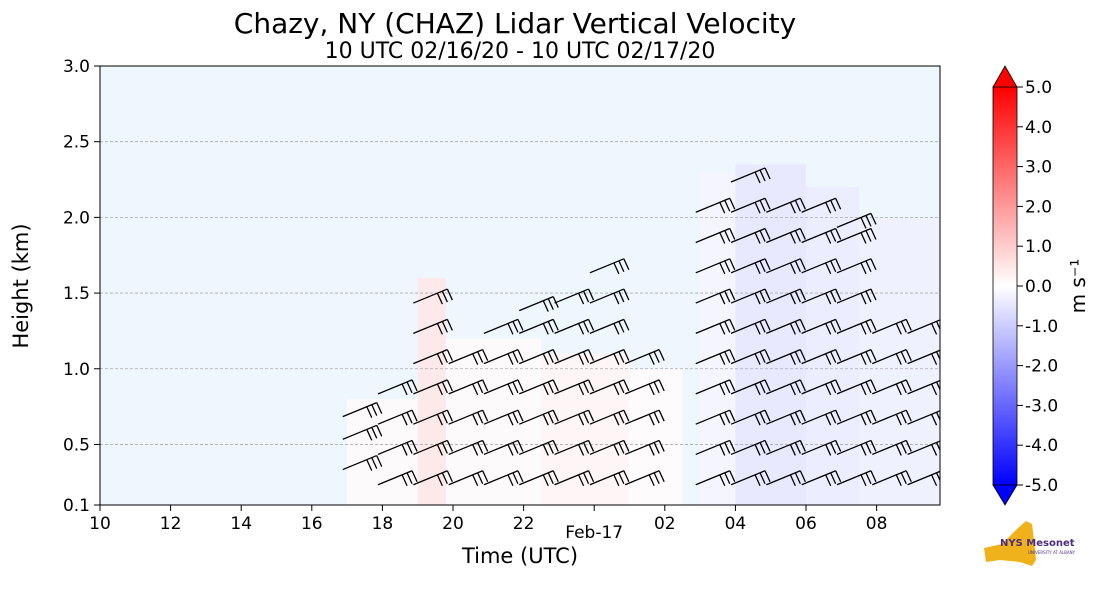 The image size is (1101, 600). I want to click on y-tick-label: 0.1, so click(76, 506).